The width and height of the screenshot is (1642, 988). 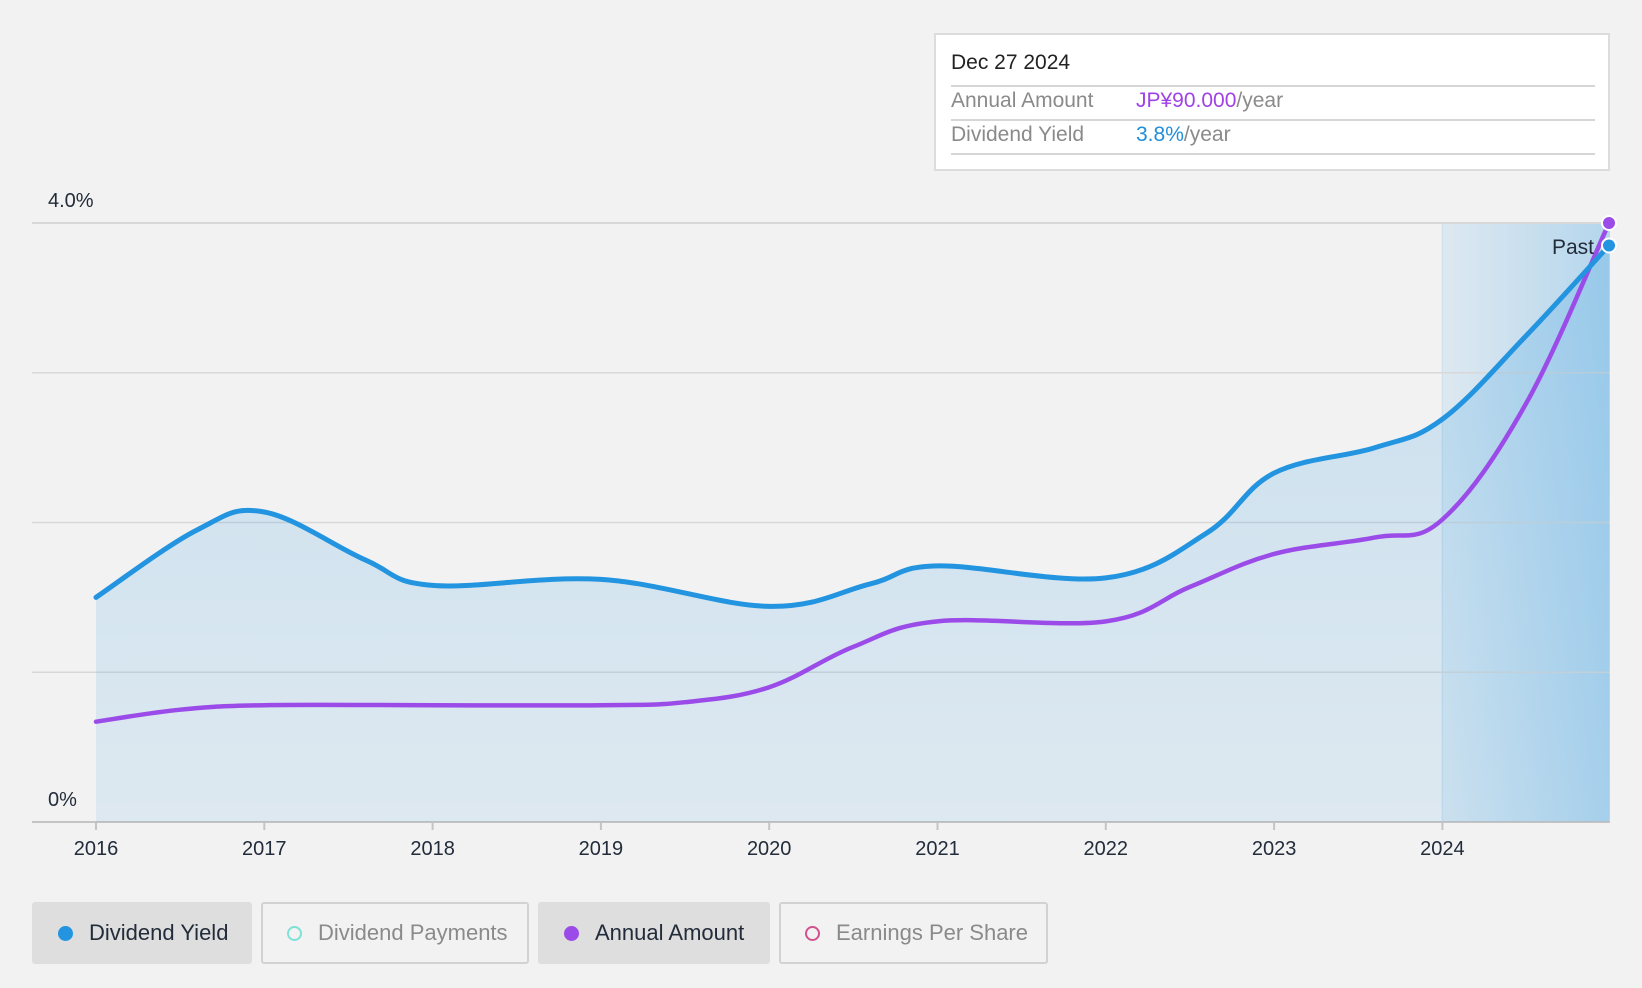 I want to click on legend-earnings-per-share-label: Earnings Per Share, so click(x=932, y=932).